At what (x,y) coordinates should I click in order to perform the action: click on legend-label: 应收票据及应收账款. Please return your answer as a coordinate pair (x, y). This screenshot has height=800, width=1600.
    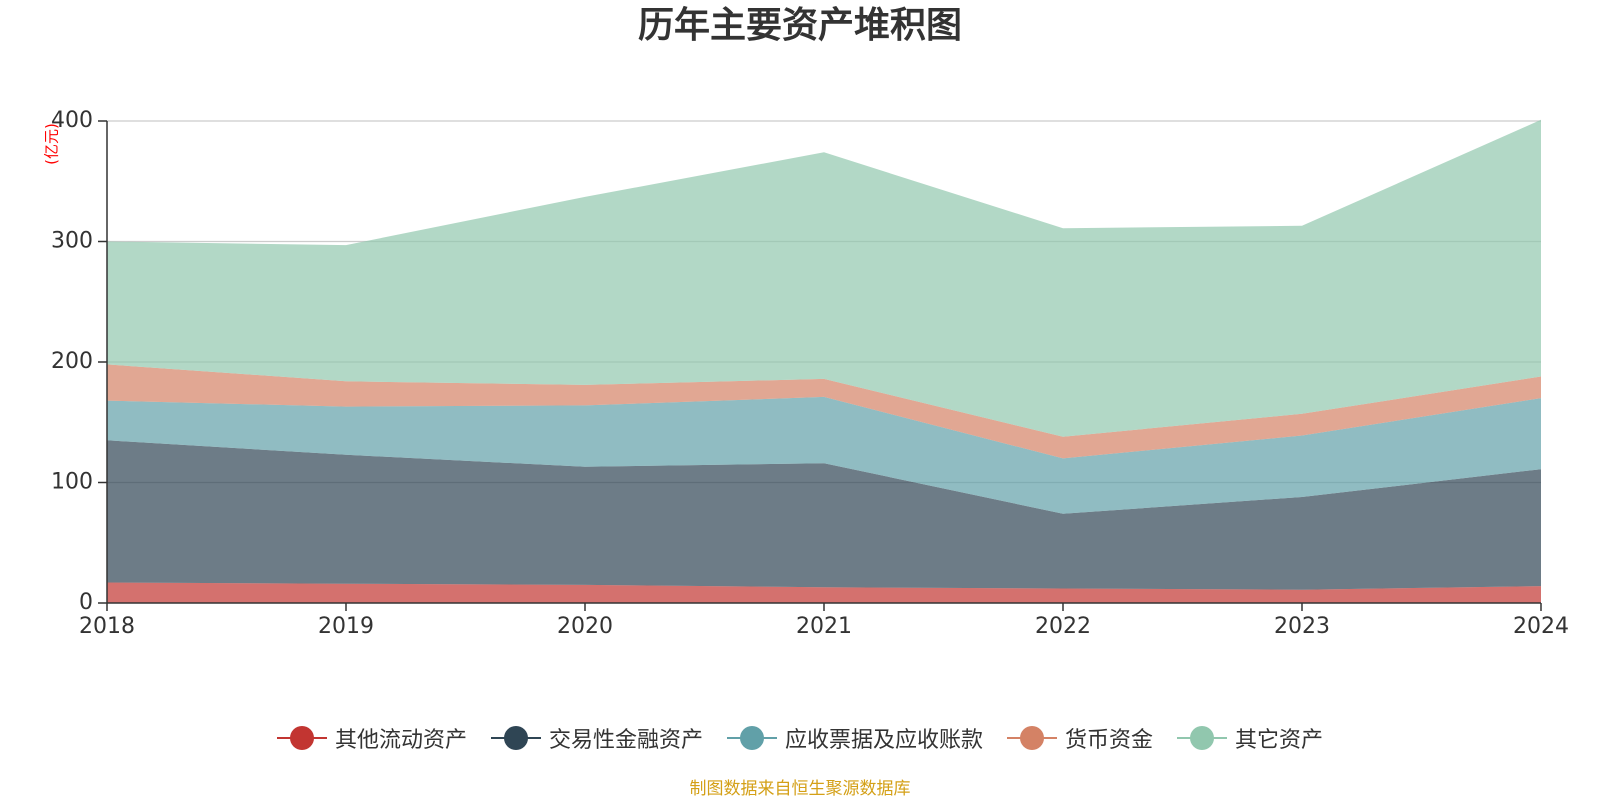
    Looking at the image, I should click on (883, 740).